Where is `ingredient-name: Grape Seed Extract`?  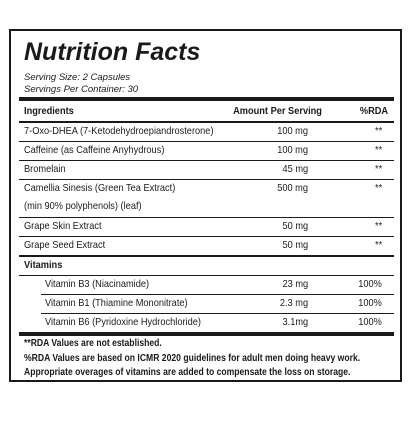
ingredient-name: Grape Seed Extract is located at coordinates (65, 245).